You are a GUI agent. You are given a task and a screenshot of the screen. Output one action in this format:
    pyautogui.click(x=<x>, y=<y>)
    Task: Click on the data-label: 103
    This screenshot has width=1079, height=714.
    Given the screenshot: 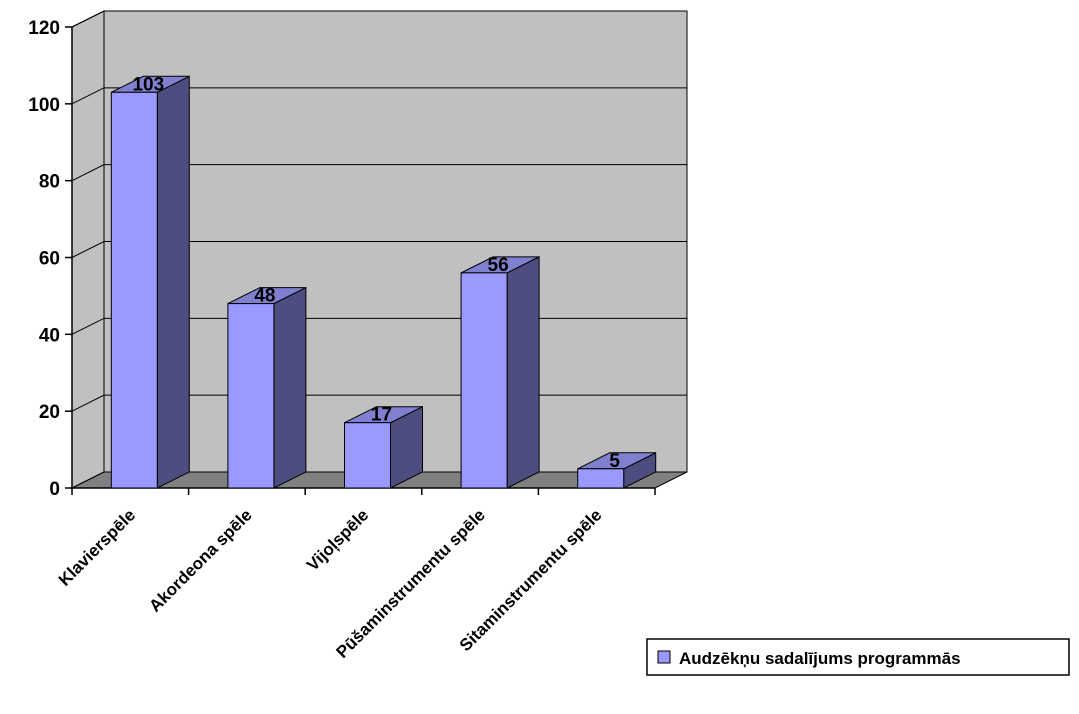 What is the action you would take?
    pyautogui.click(x=148, y=84)
    